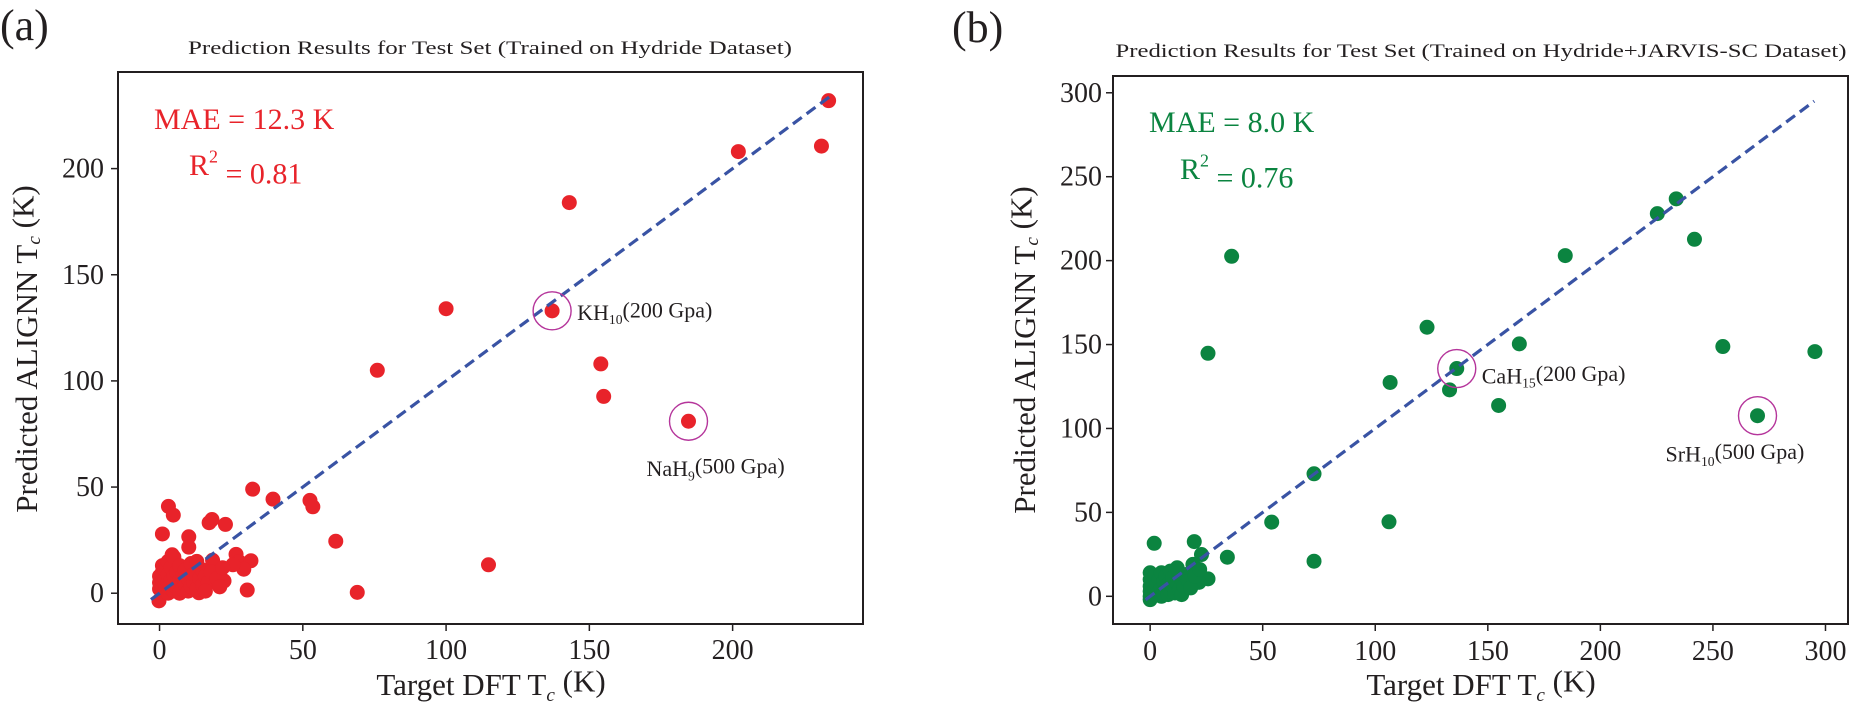 This screenshot has width=1850, height=704. What do you see at coordinates (83, 169) in the screenshot?
I see `y-tick-label: 200` at bounding box center [83, 169].